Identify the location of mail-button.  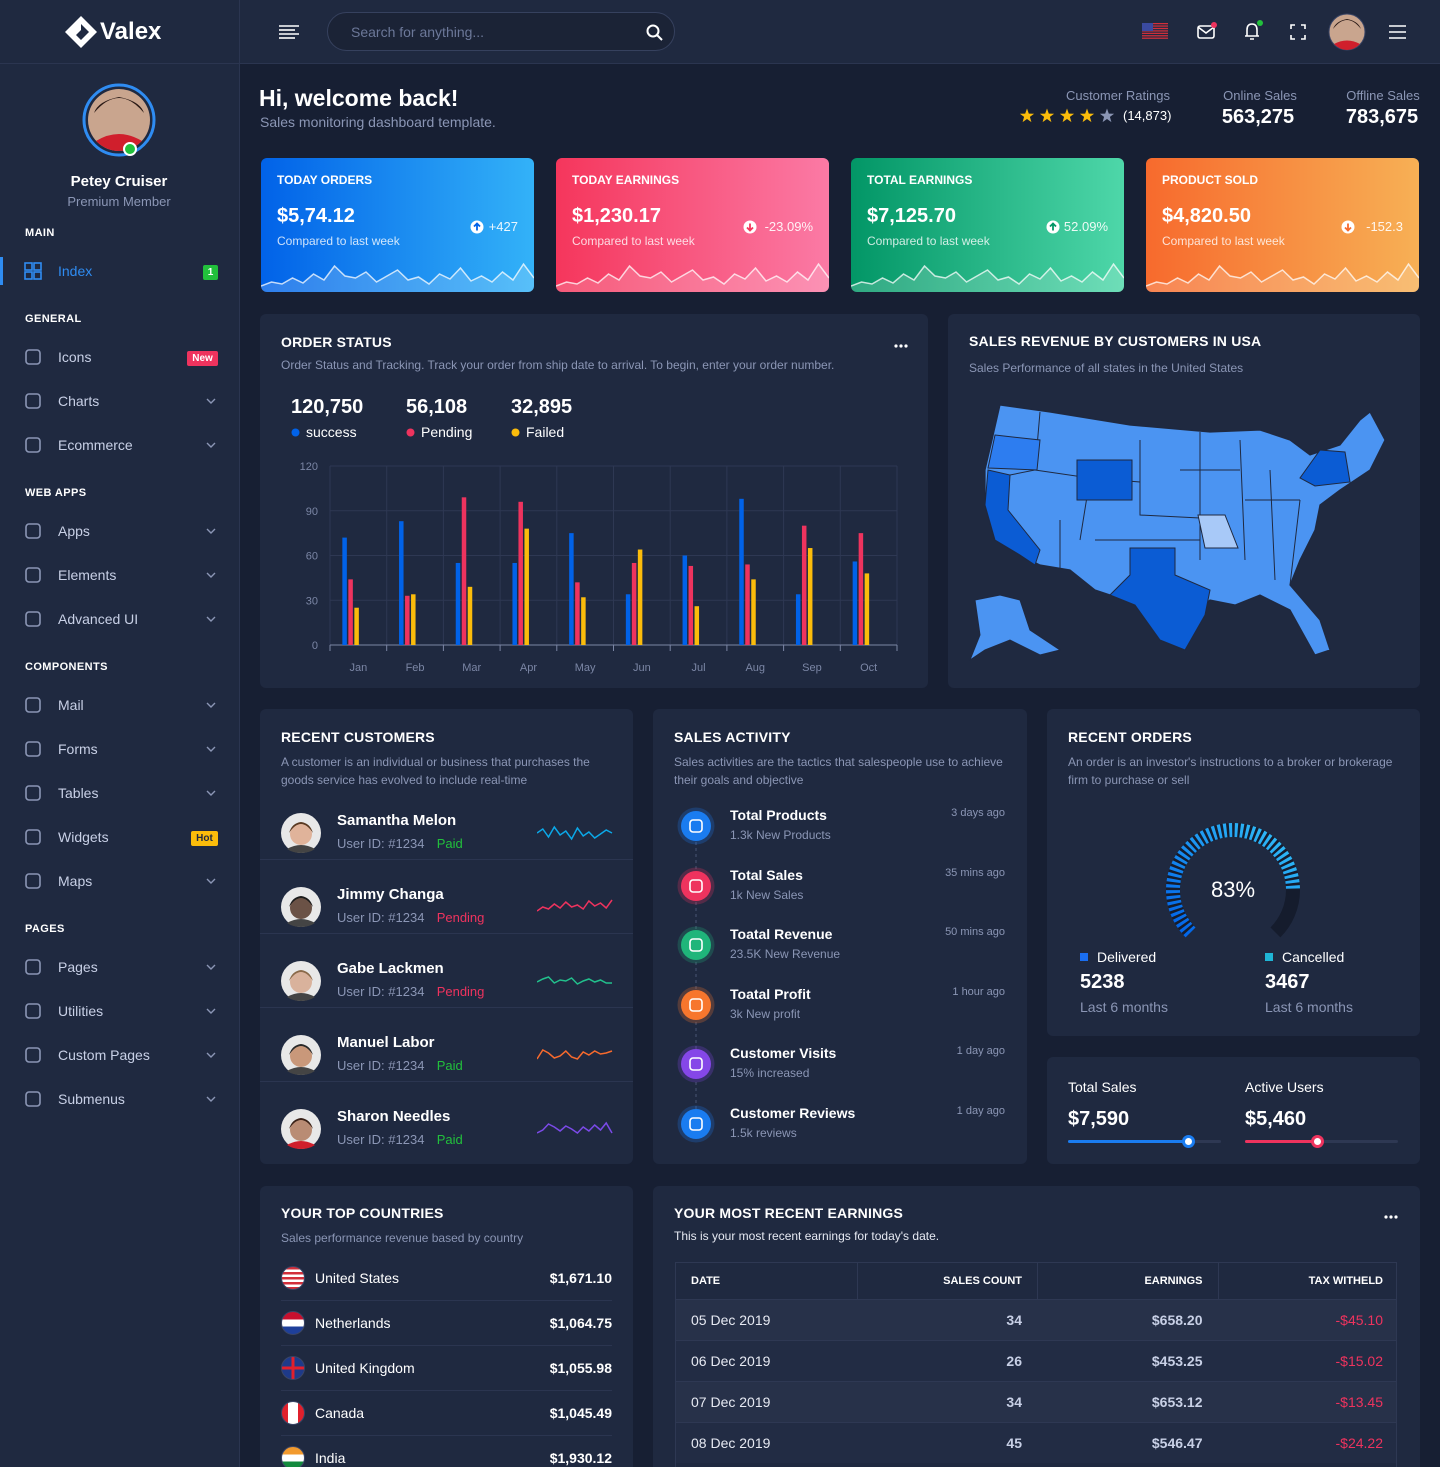
(1207, 30).